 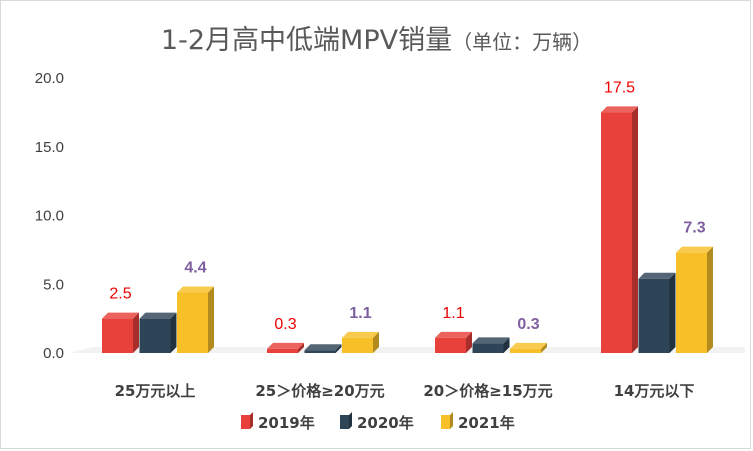 I want to click on y-tick-label: 5.0, so click(x=53, y=284).